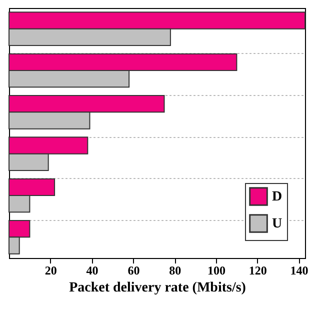 The height and width of the screenshot is (320, 320). I want to click on x-tick-label: 140, so click(299, 271).